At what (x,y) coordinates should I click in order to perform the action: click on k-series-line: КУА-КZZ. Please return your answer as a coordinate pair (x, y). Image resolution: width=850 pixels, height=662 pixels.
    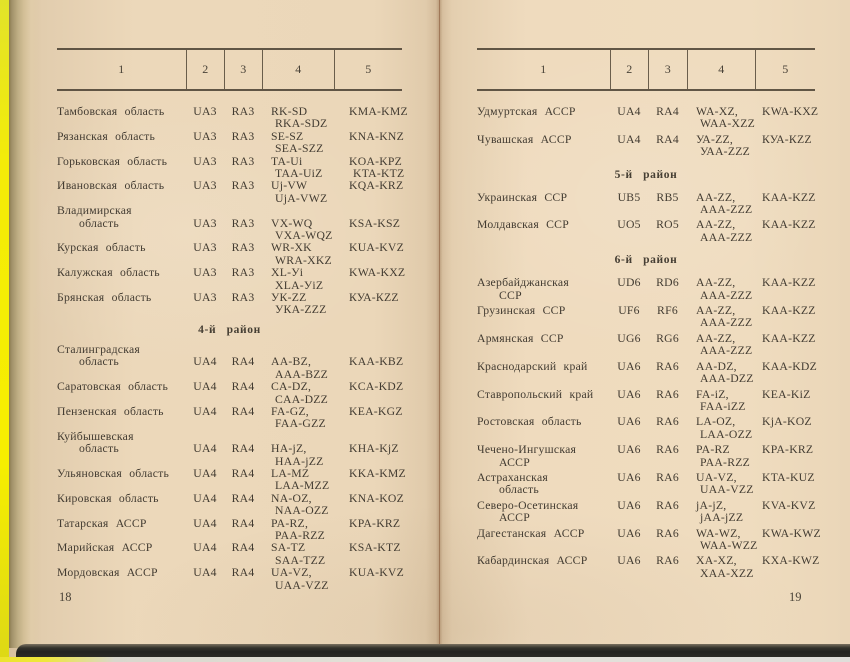
    Looking at the image, I should click on (374, 298).